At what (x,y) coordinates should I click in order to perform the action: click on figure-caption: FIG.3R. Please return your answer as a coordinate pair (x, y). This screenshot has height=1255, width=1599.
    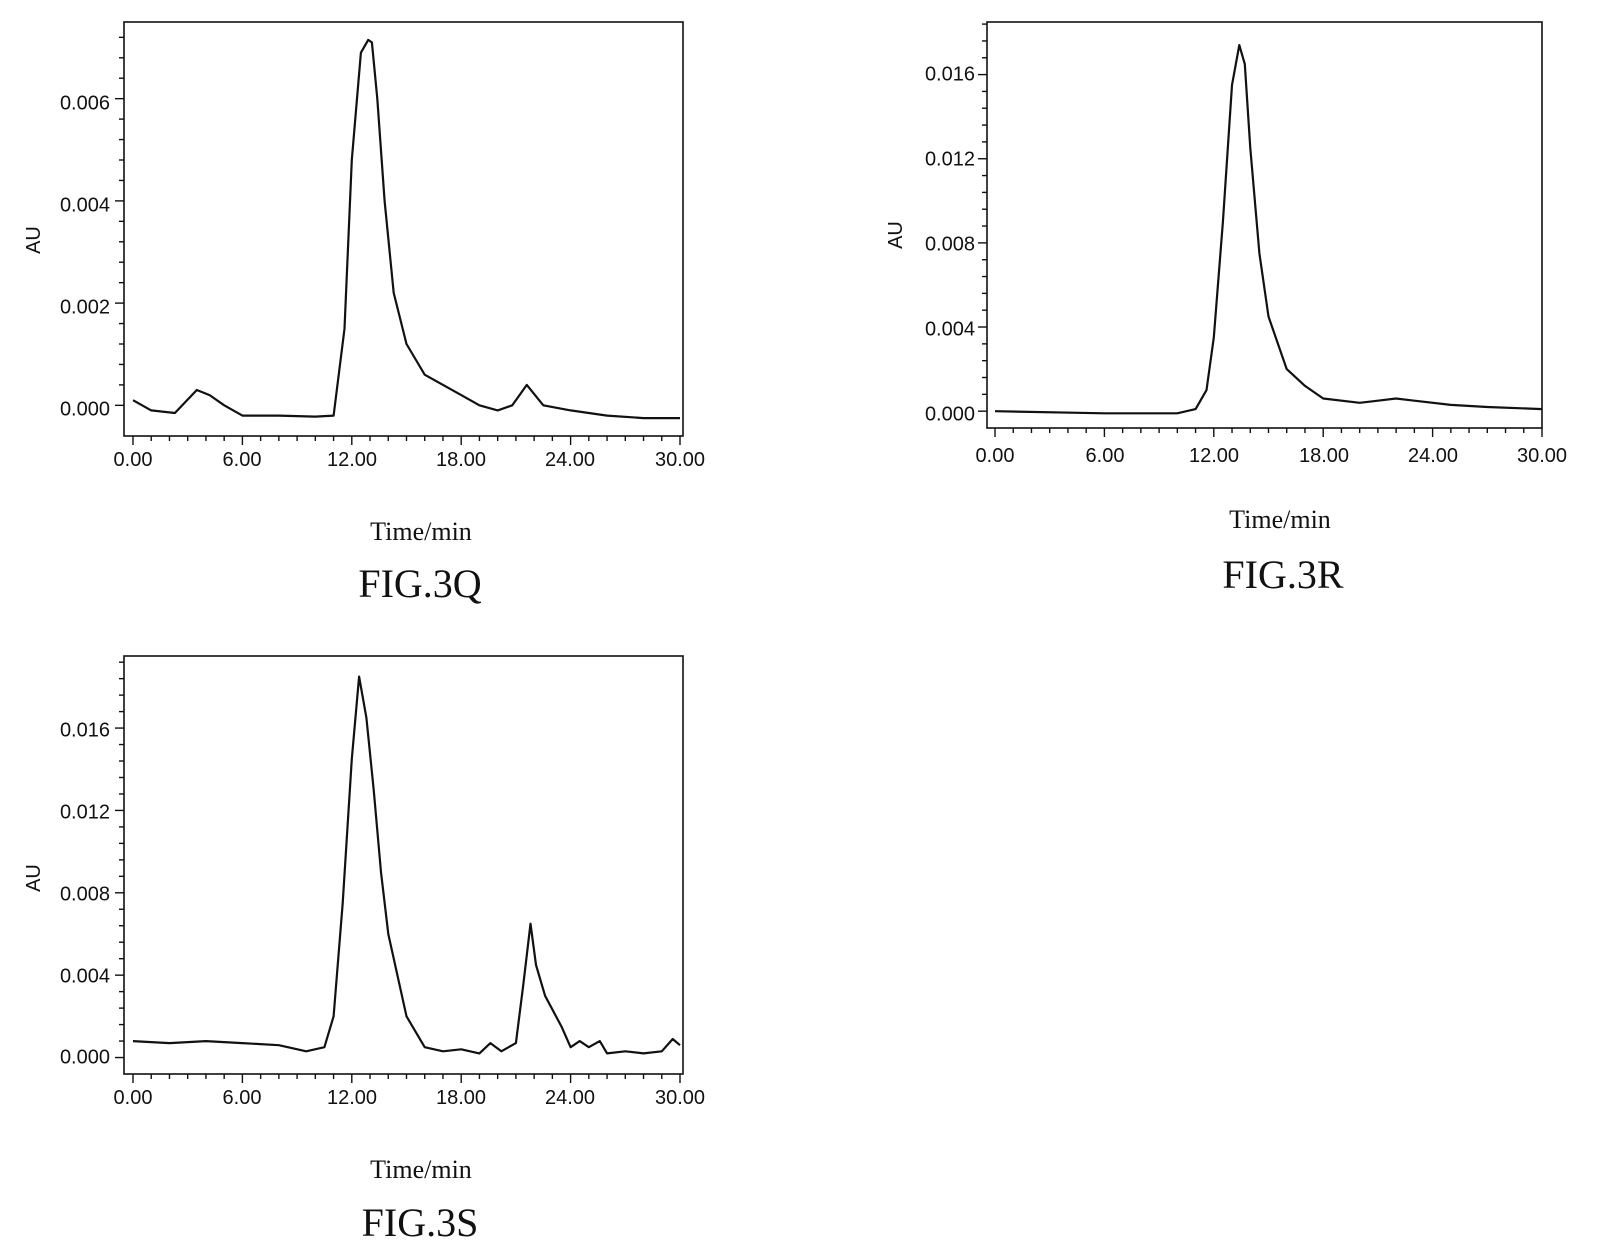
    Looking at the image, I should click on (1282, 574).